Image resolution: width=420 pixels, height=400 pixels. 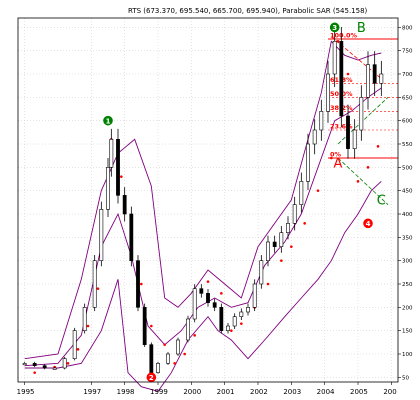 What do you see at coordinates (338, 163) in the screenshot?
I see `annotation-letter: A` at bounding box center [338, 163].